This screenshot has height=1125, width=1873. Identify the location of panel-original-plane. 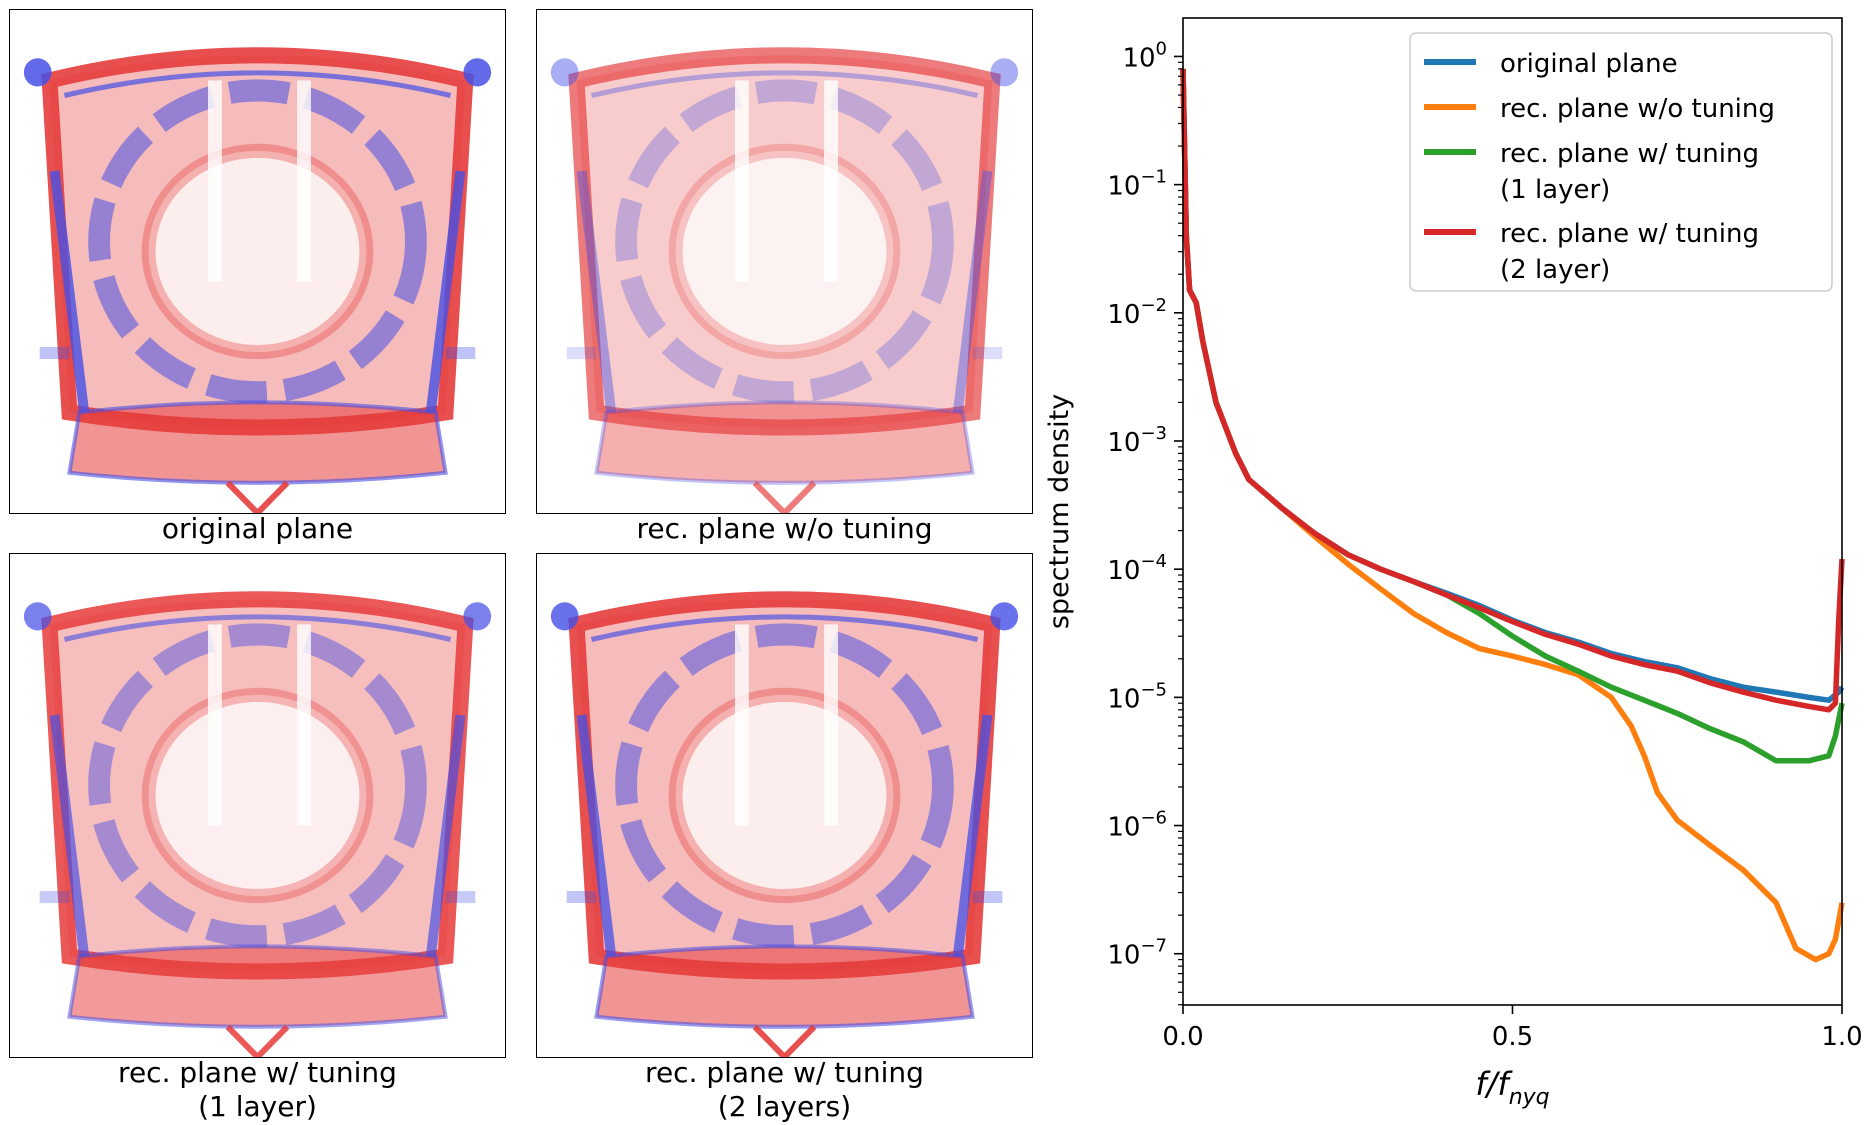
(257, 261).